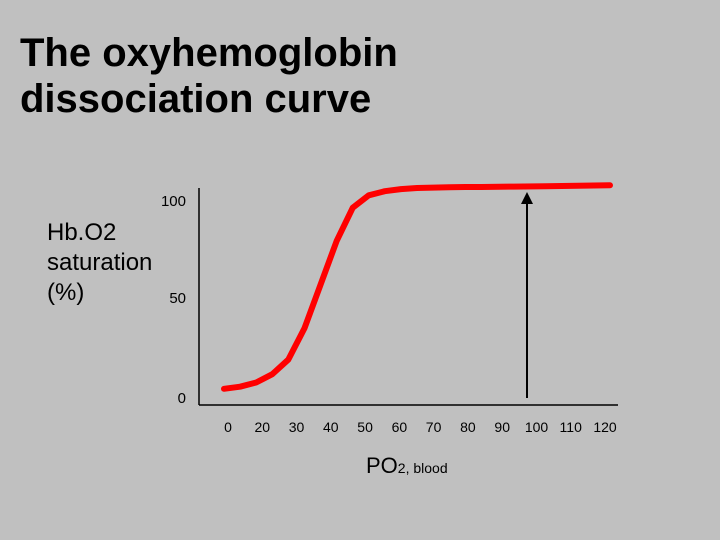 This screenshot has height=540, width=720. I want to click on y-tick-label: 100, so click(173, 201).